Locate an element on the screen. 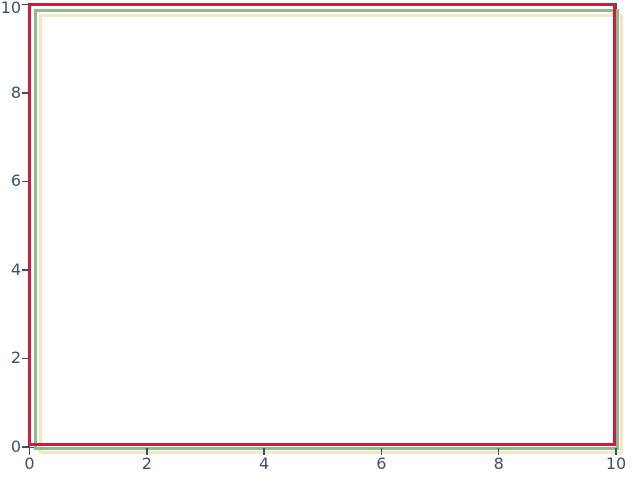  y-tick-label: 4 is located at coordinates (15, 269).